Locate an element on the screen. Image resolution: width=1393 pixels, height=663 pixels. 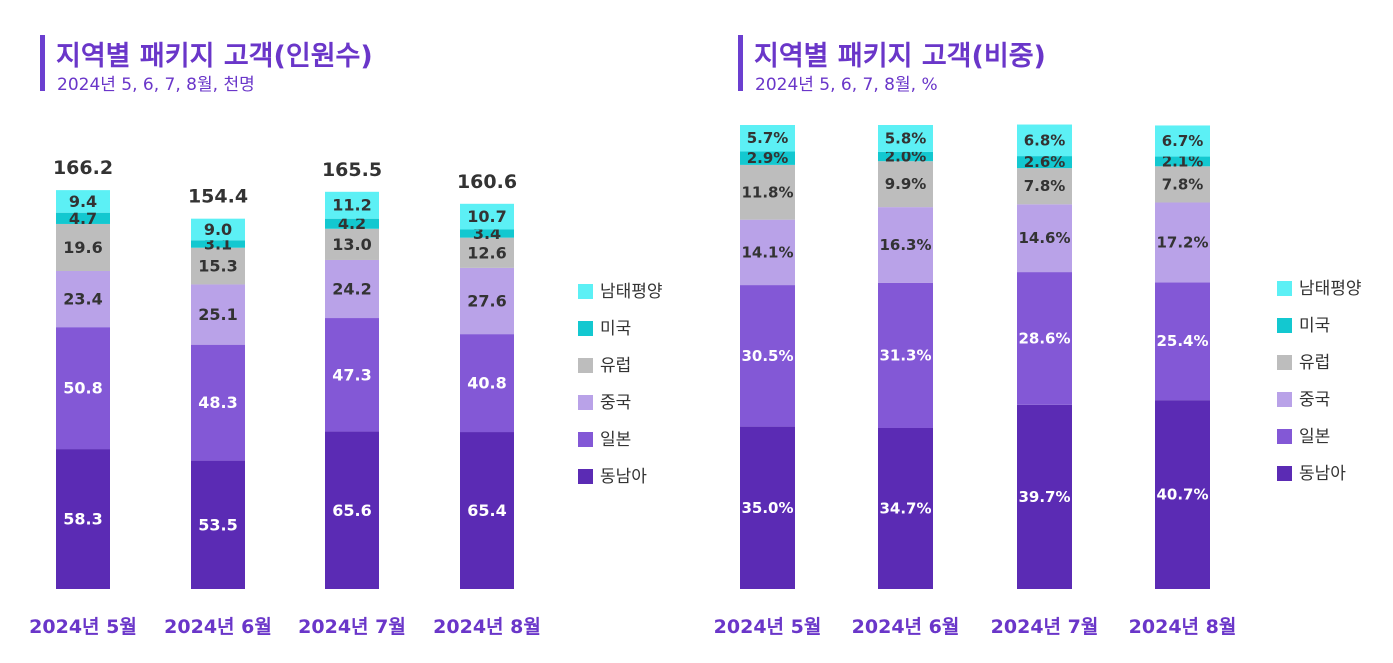
legend-swatch-미국 is located at coordinates (585, 328).